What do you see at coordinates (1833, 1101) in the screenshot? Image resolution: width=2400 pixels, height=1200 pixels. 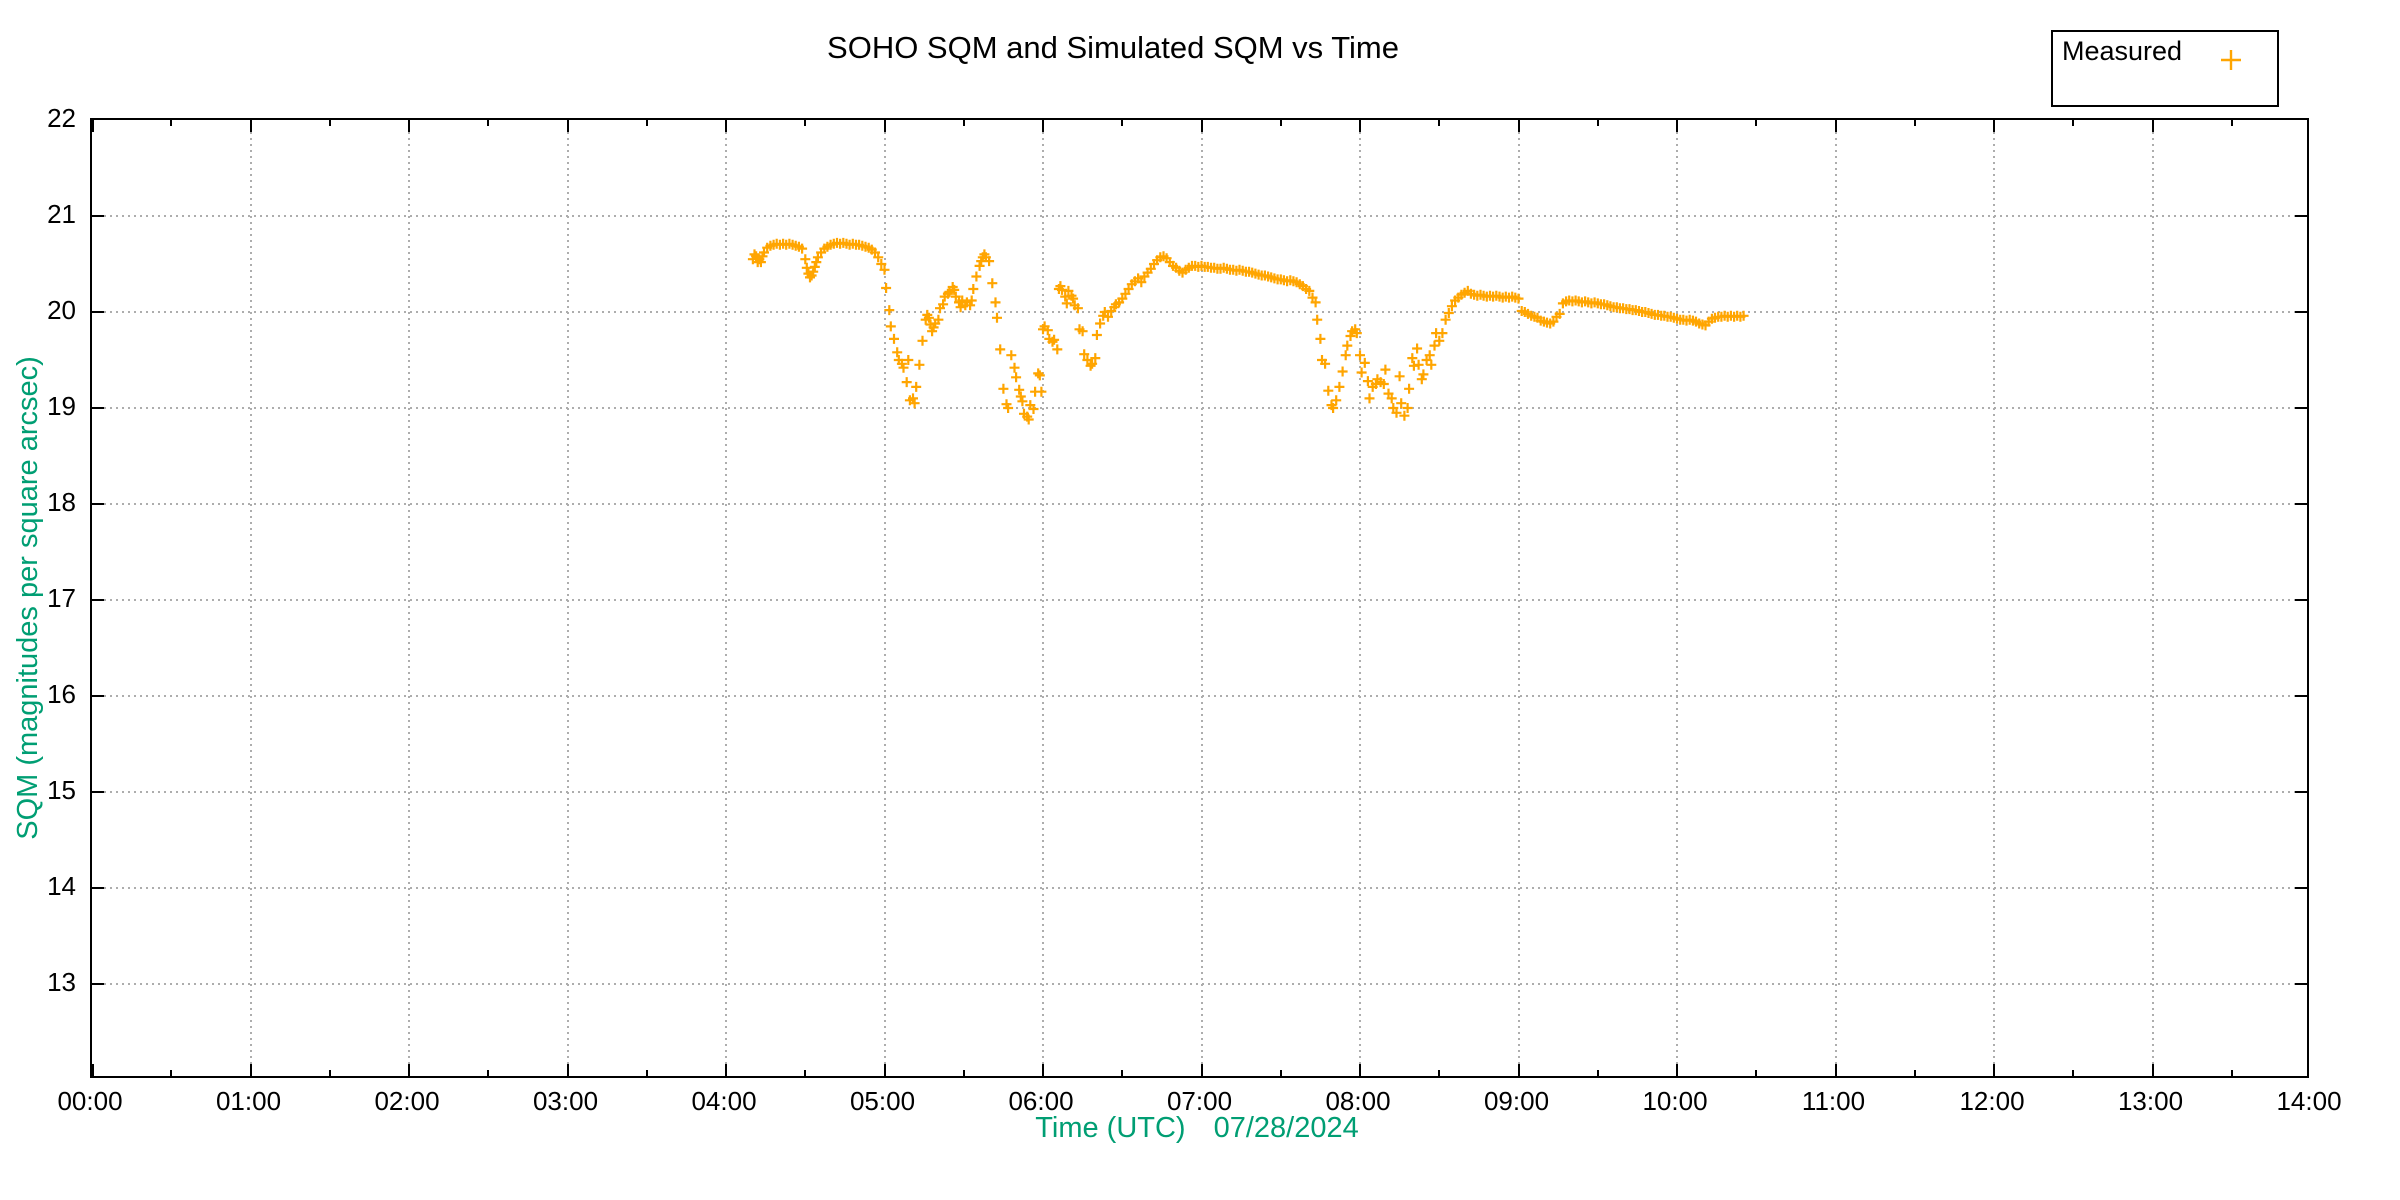 I see `x-tick-label: 11:00` at bounding box center [1833, 1101].